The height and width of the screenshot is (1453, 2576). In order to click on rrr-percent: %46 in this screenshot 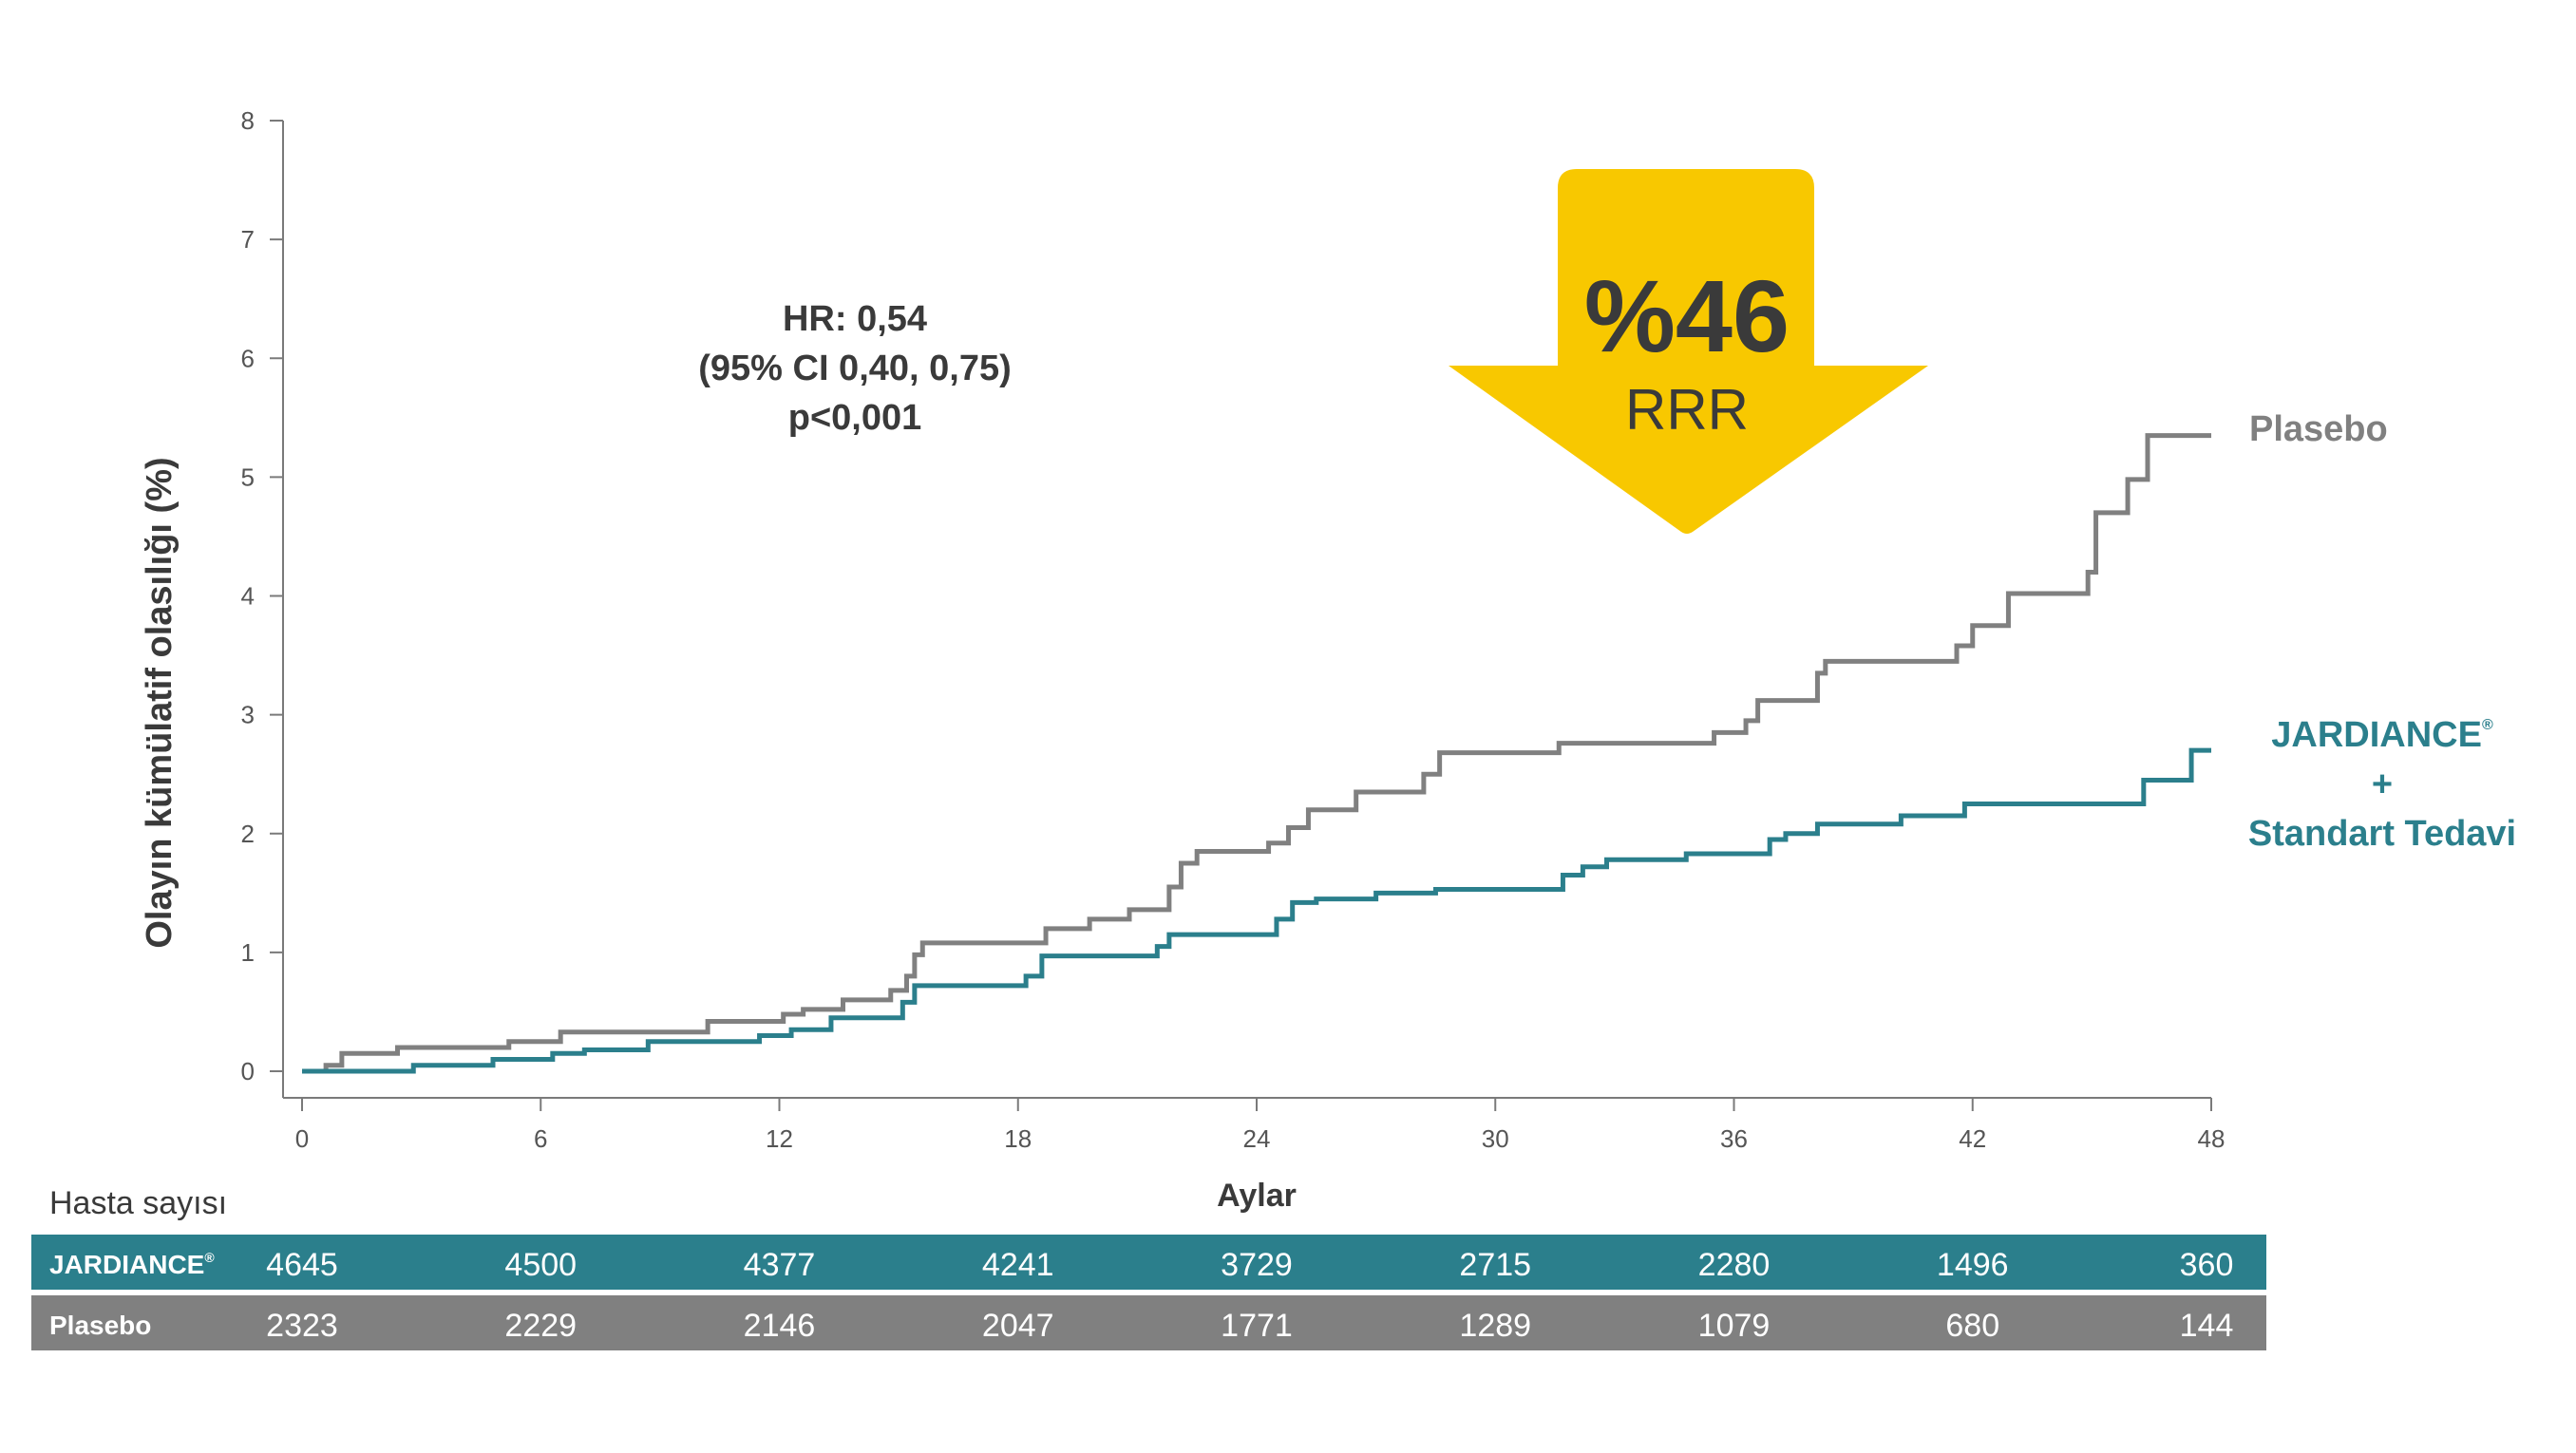, I will do `click(1687, 315)`.